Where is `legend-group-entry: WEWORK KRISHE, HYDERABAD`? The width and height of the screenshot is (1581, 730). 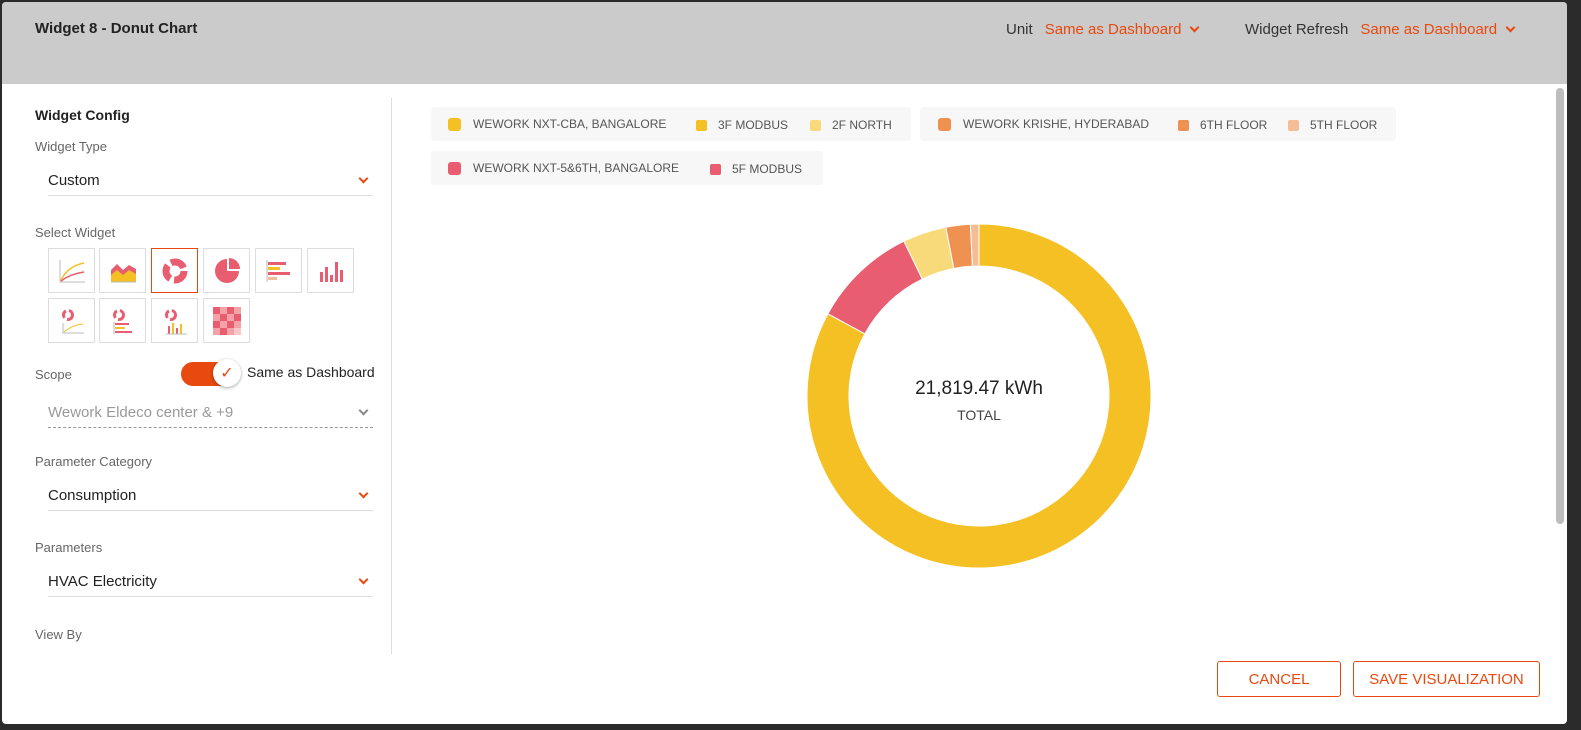
legend-group-entry: WEWORK KRISHE, HYDERABAD is located at coordinates (1043, 124).